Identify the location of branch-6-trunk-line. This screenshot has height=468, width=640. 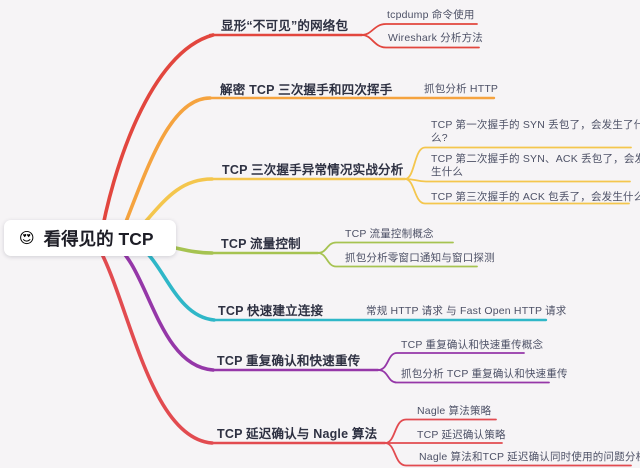
(154, 343).